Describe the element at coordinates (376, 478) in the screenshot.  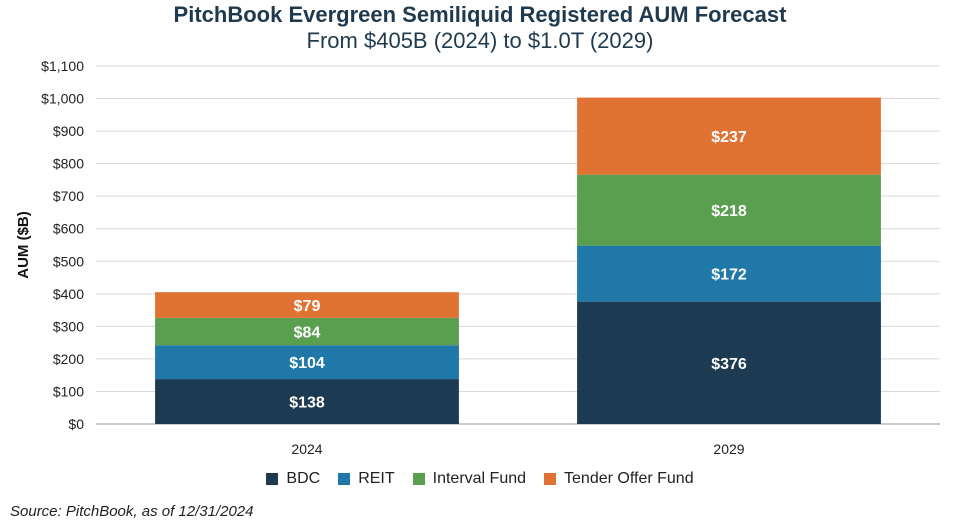
I see `legend-label: REIT` at that location.